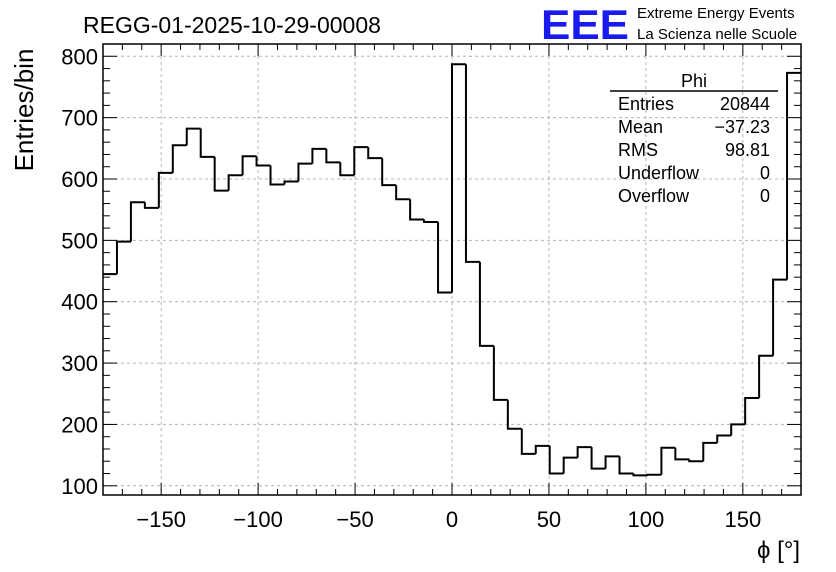  Describe the element at coordinates (654, 196) in the screenshot. I see `stats-label-overflow: Overflow` at that location.